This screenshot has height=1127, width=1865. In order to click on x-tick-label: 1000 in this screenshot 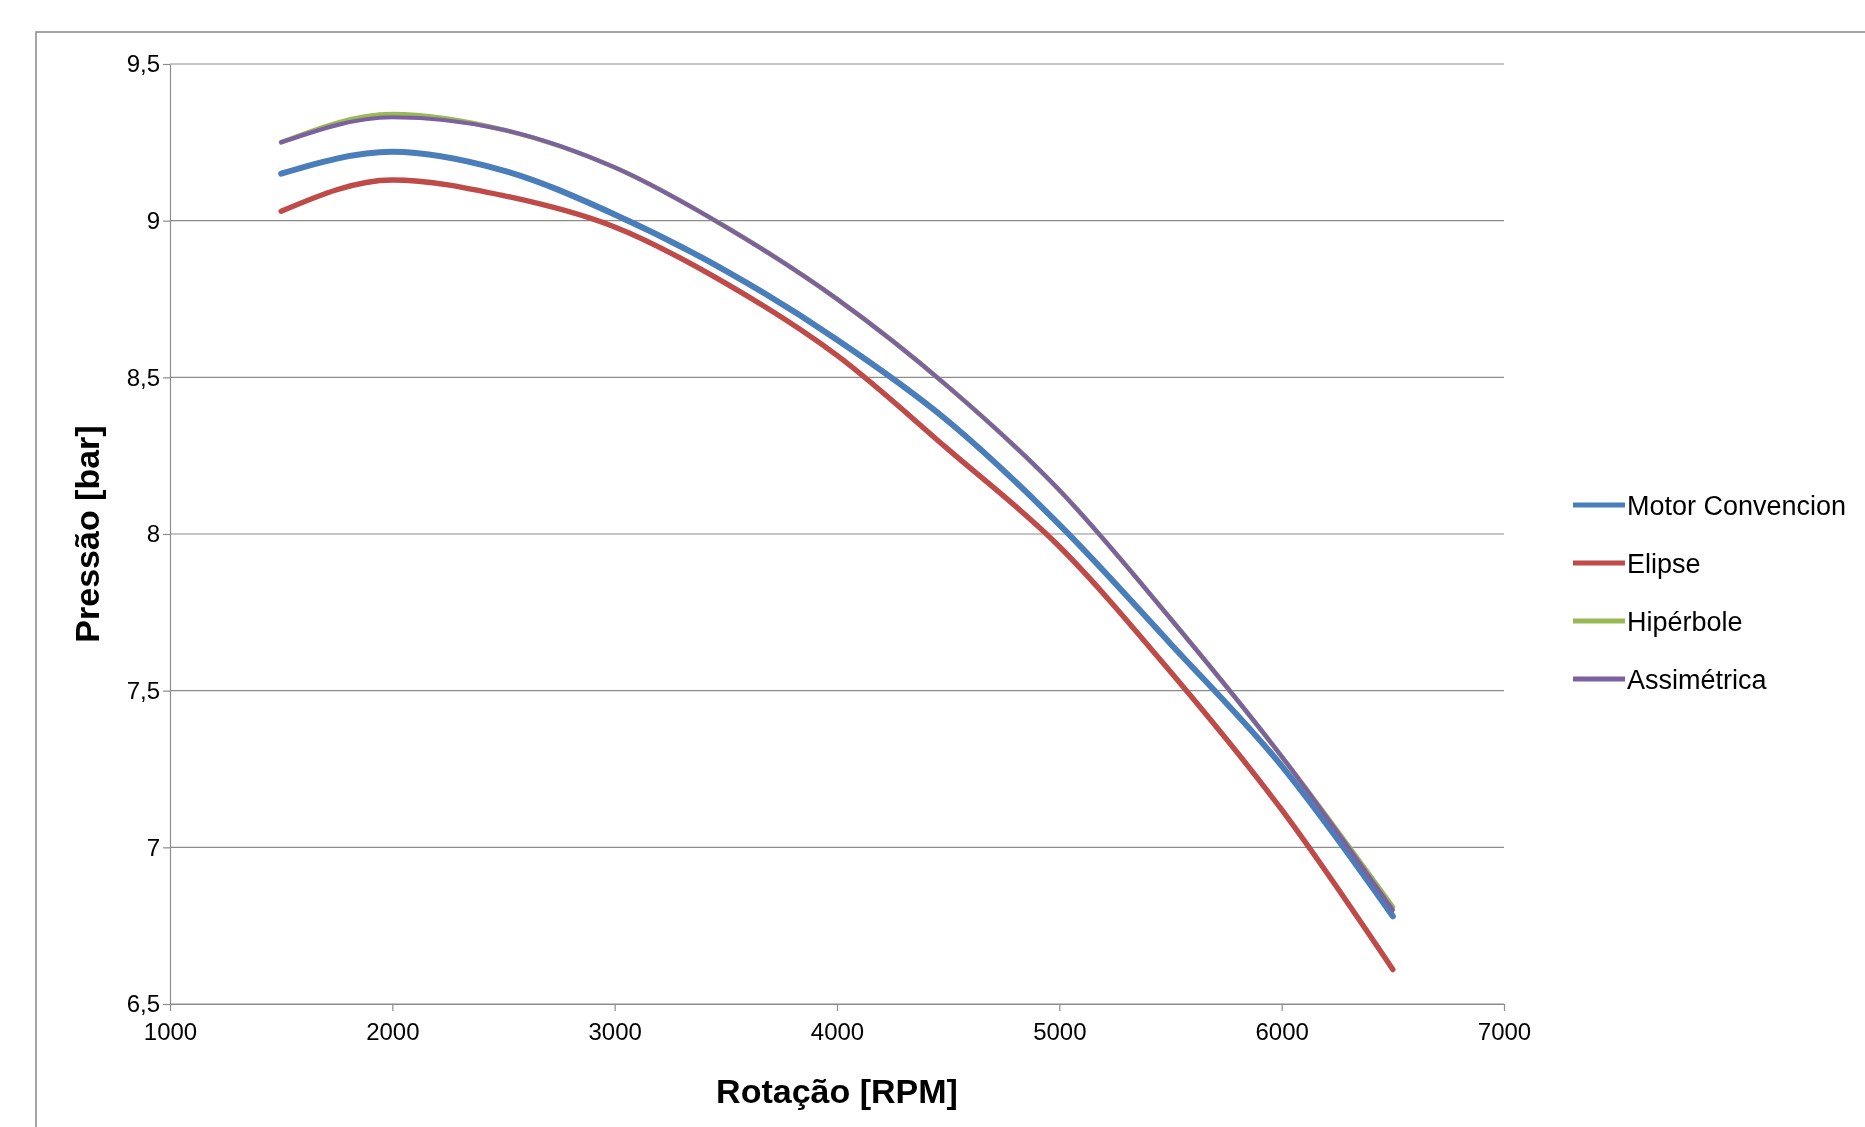, I will do `click(170, 1032)`.